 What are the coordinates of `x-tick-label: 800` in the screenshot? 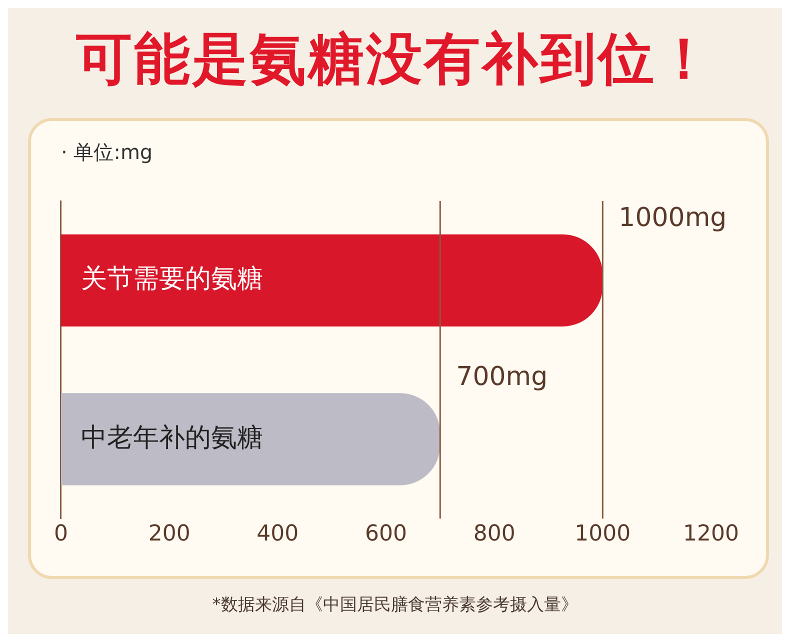 It's located at (494, 534).